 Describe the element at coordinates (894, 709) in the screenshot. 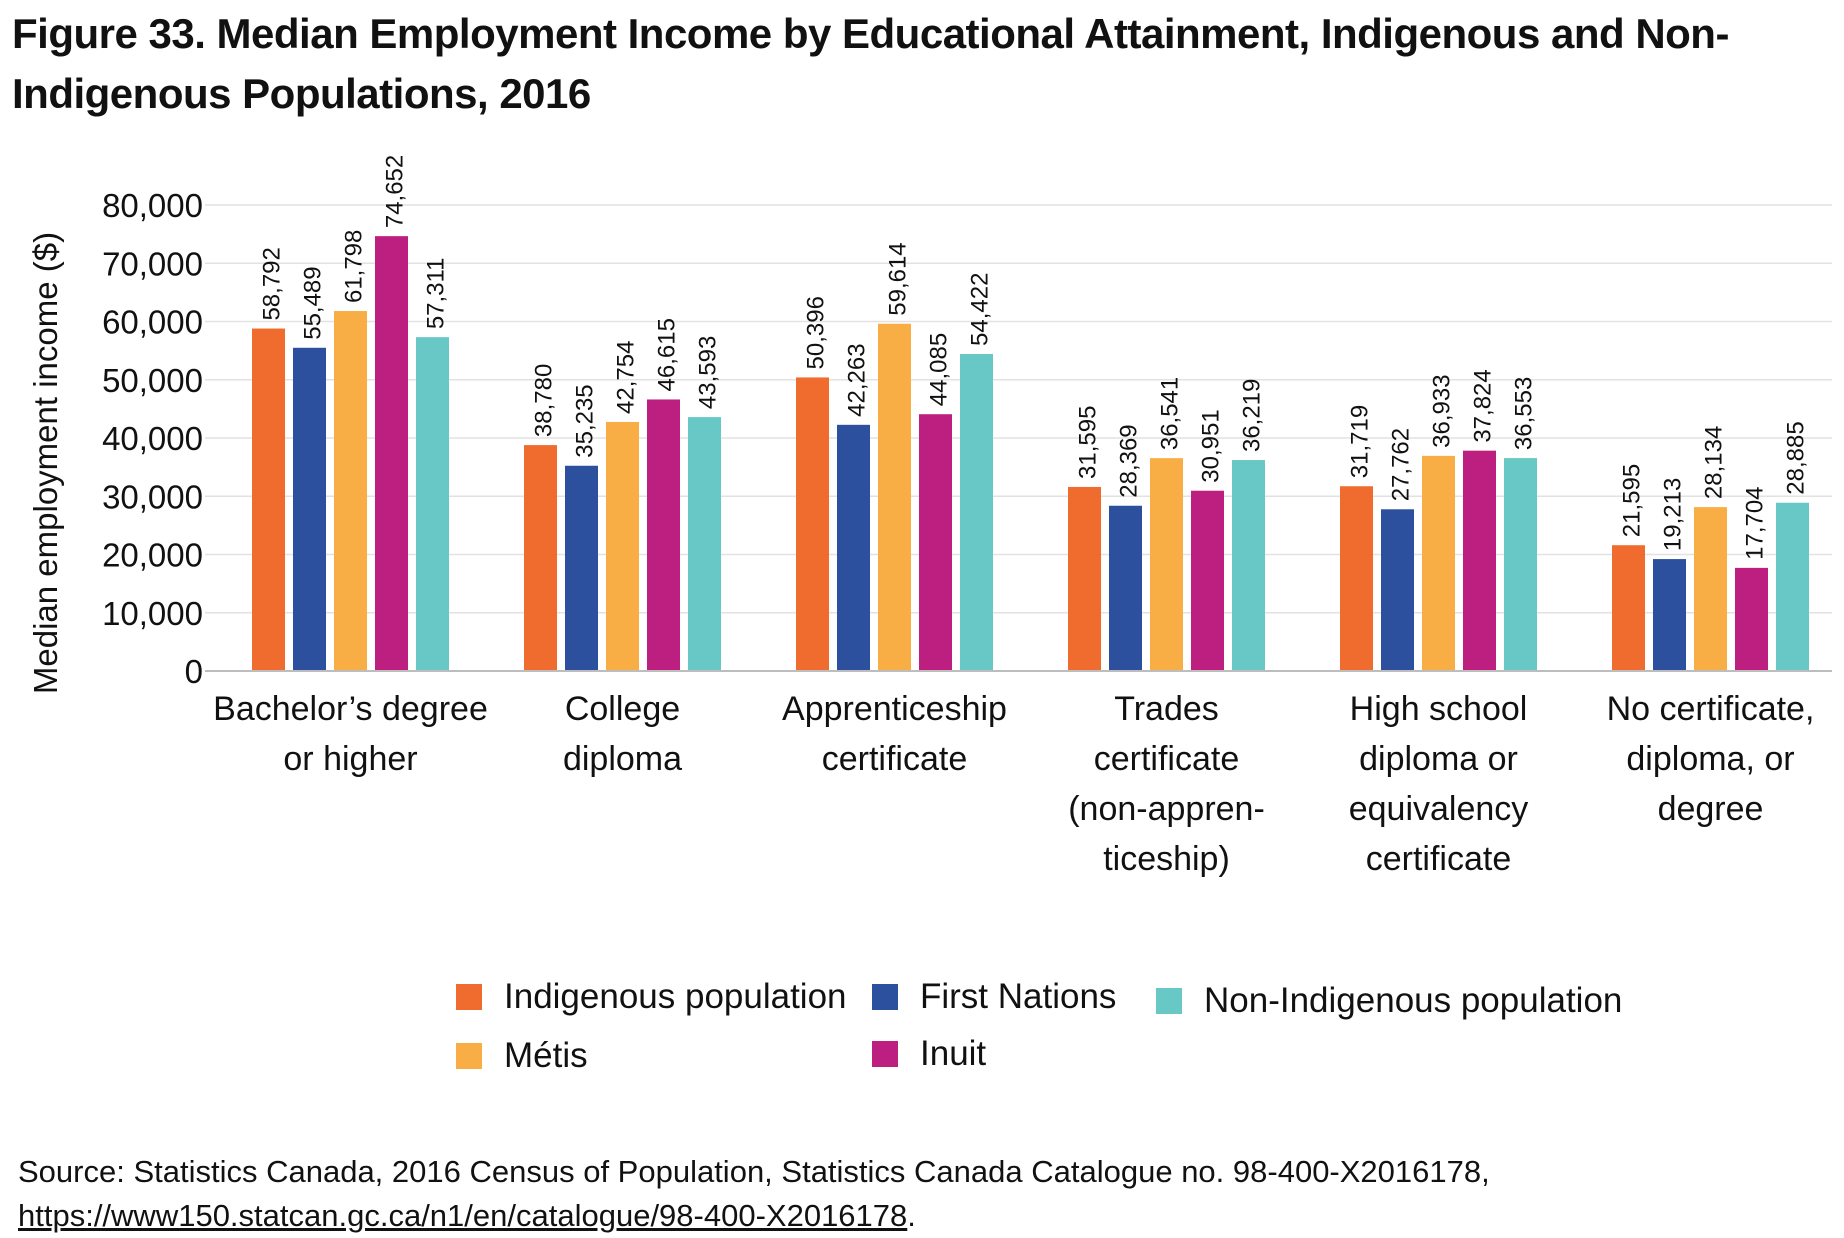

I see `x-tick-label-line: Apprenticeship` at that location.